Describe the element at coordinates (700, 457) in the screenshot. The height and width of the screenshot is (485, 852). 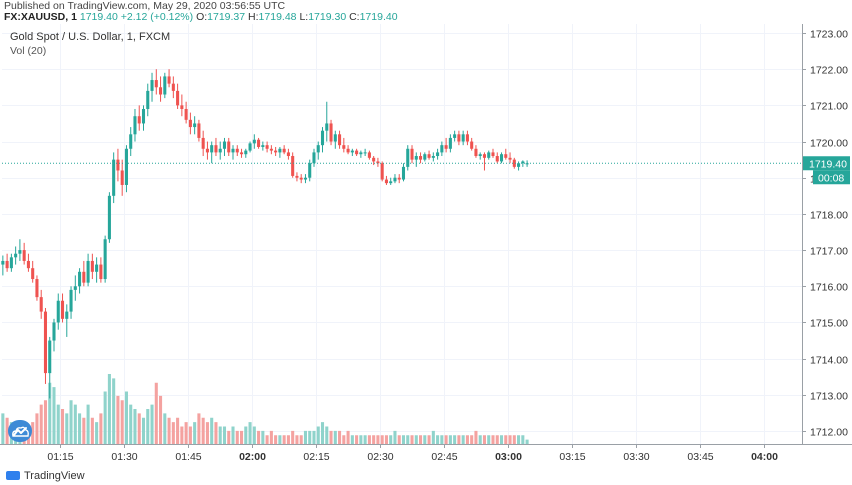
I see `x-tick-label: 03:45` at that location.